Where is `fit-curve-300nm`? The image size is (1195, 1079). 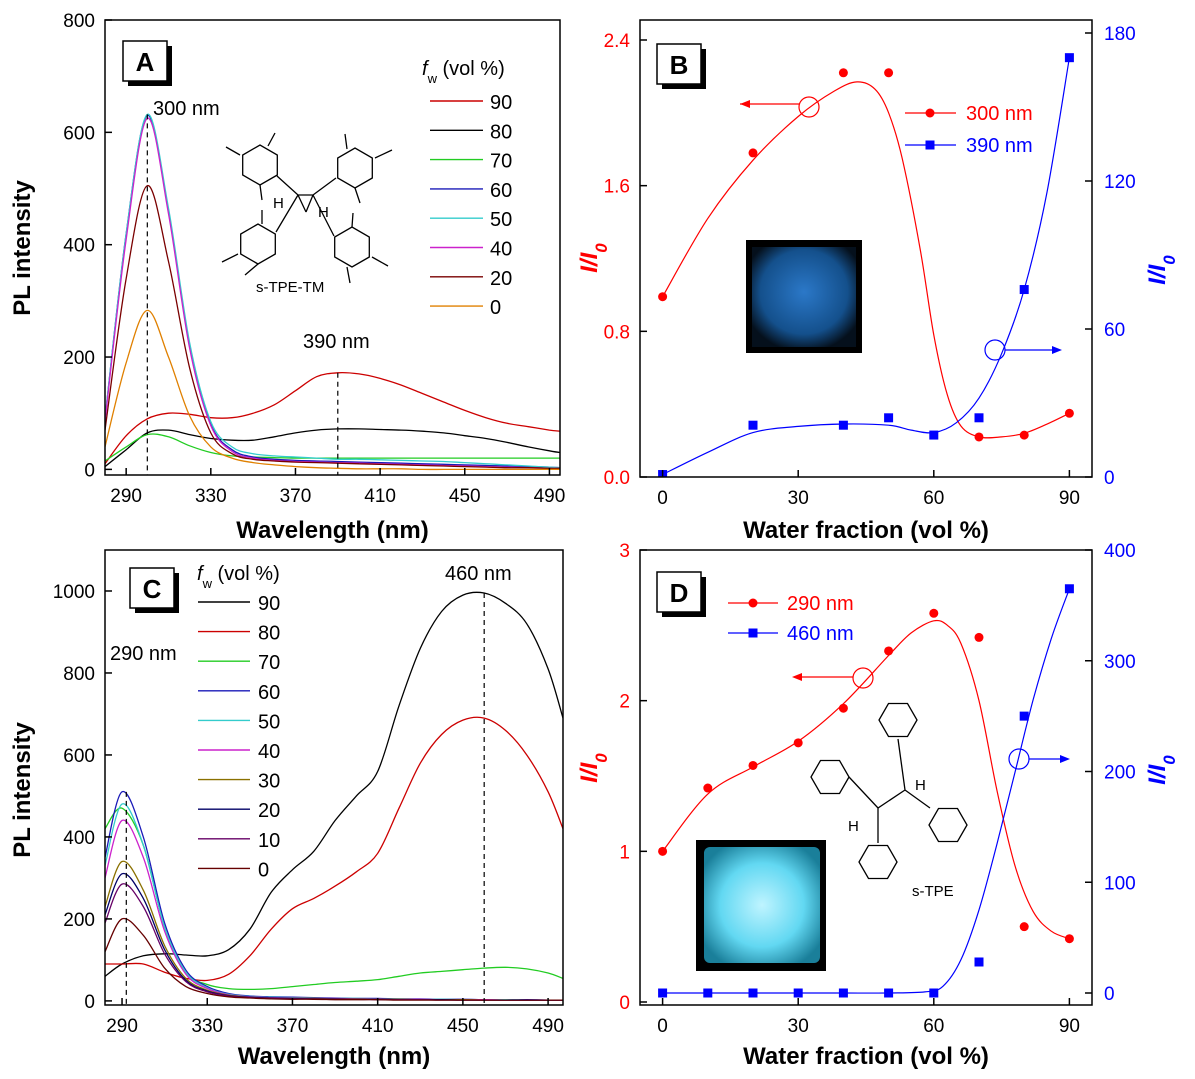 fit-curve-300nm is located at coordinates (866, 260).